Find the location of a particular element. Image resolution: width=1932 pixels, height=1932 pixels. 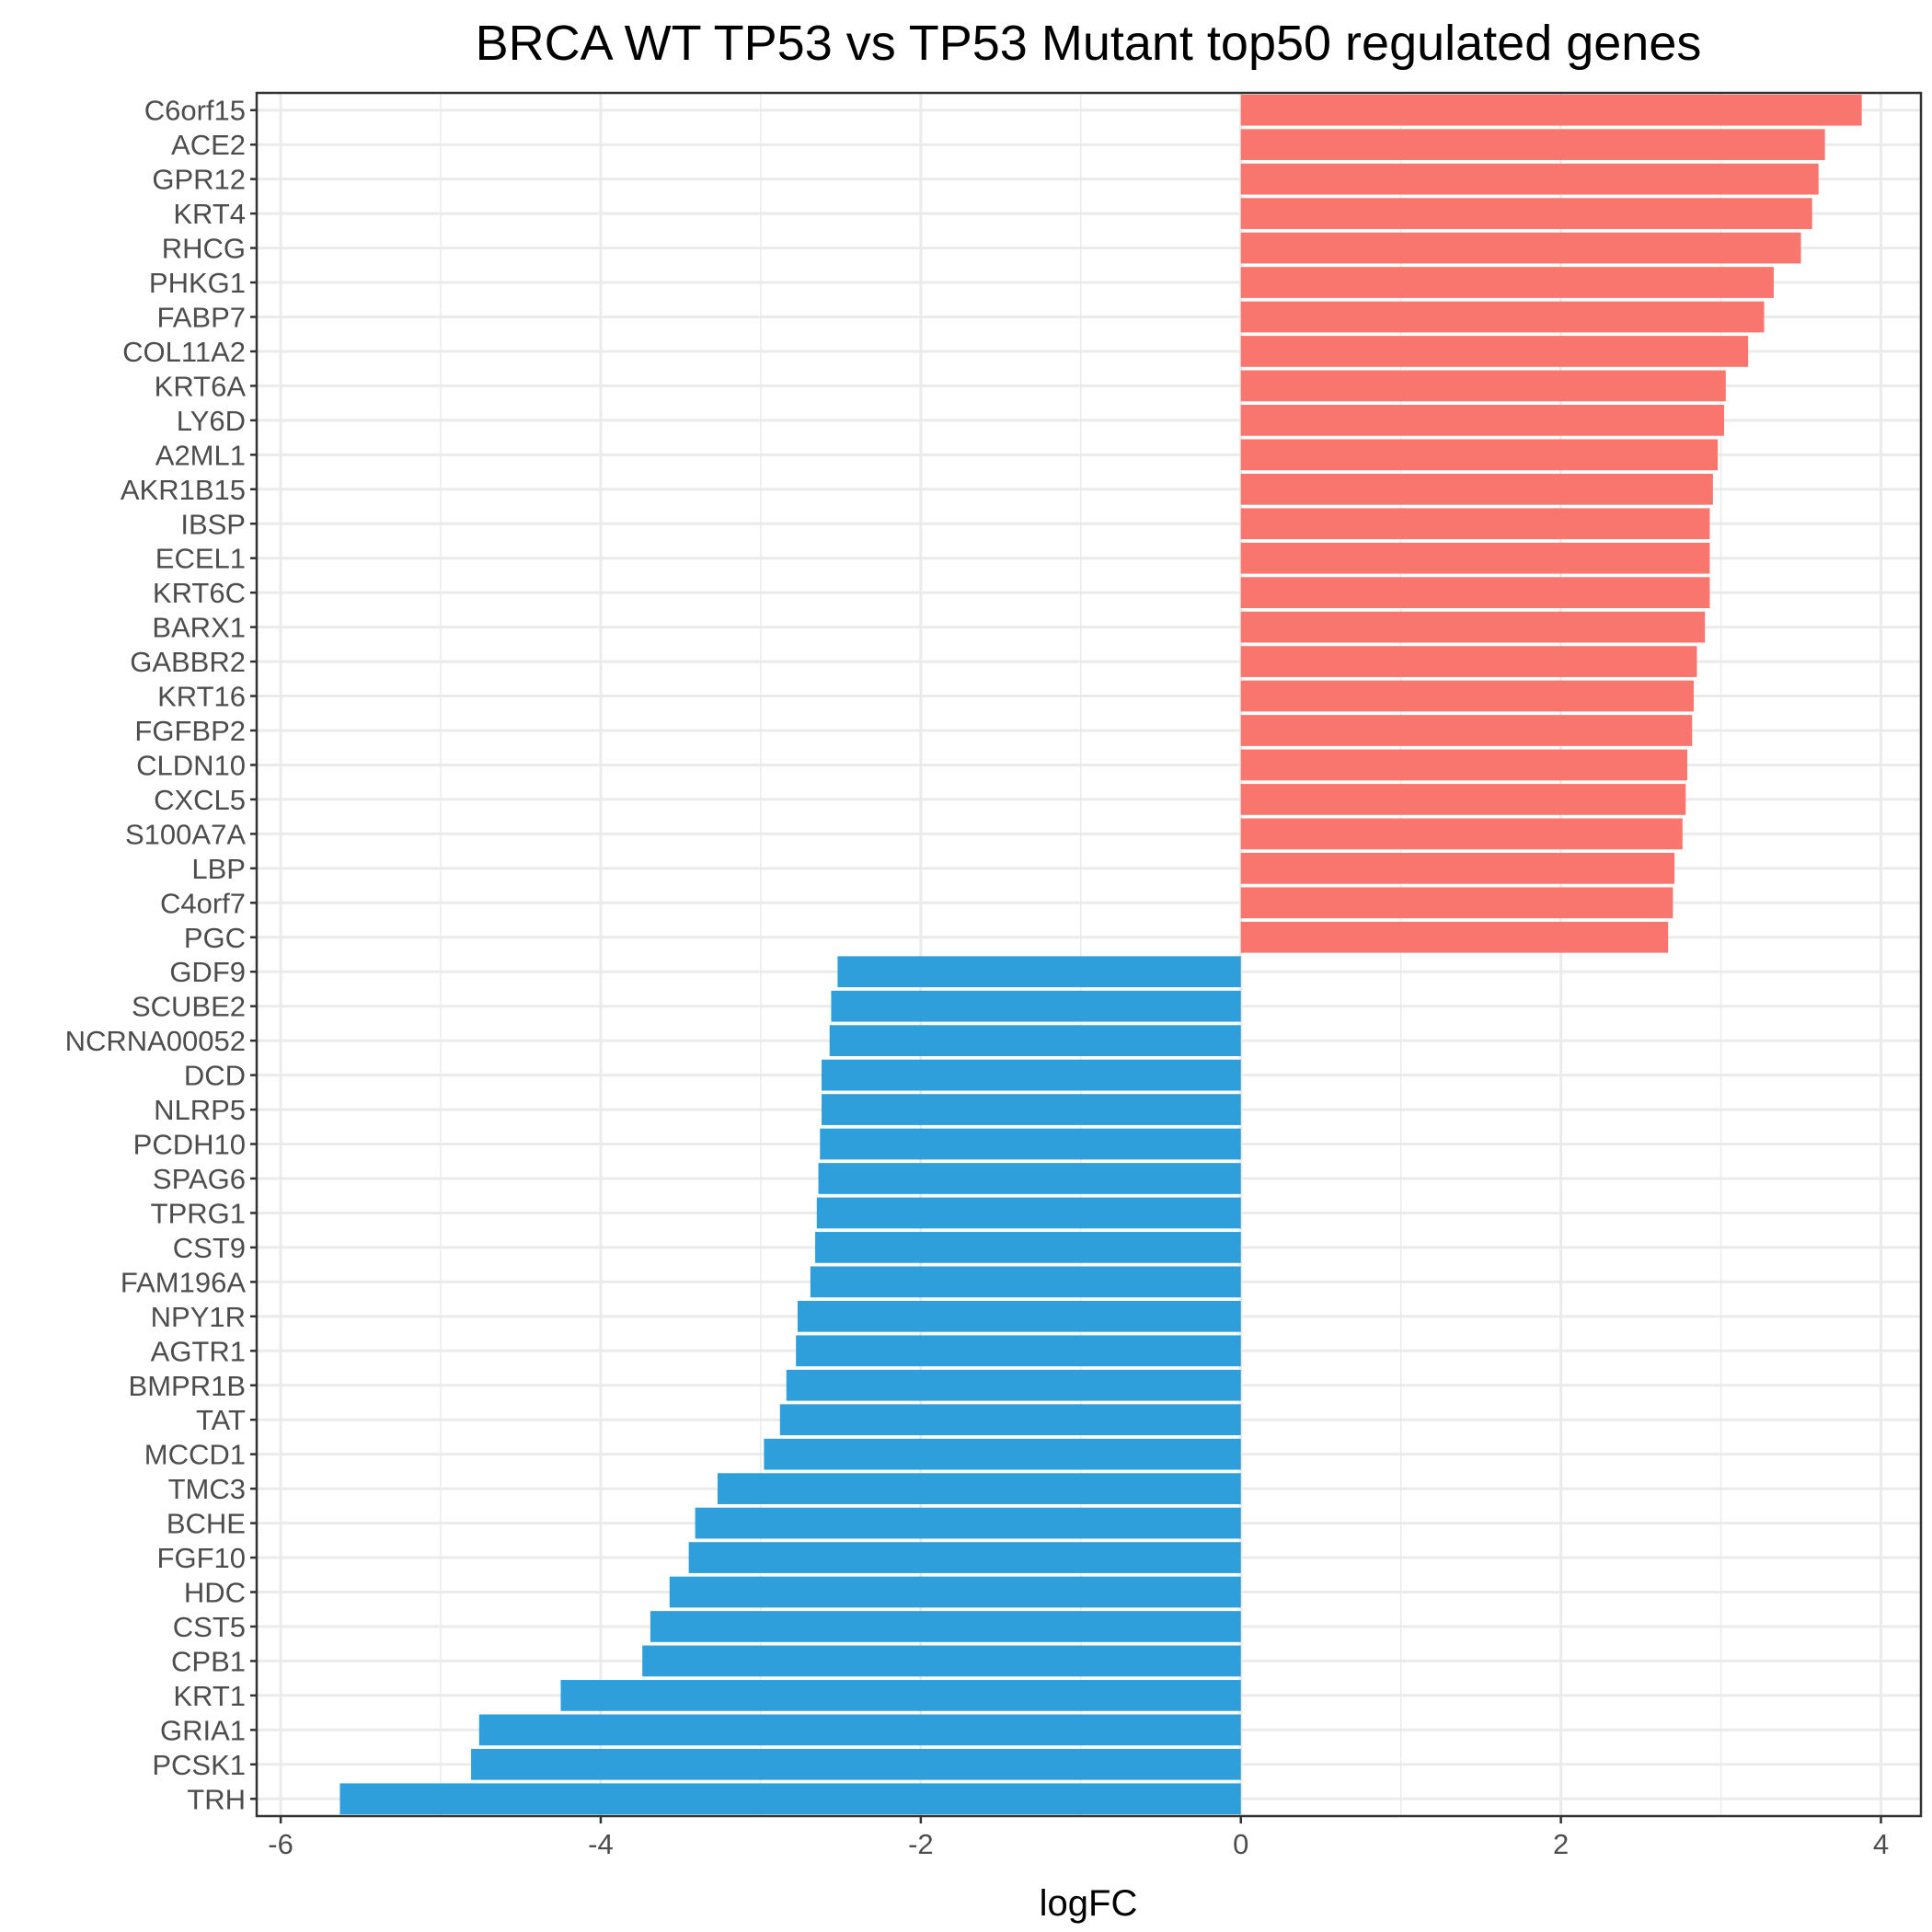

bar-spag6 is located at coordinates (1029, 1178).